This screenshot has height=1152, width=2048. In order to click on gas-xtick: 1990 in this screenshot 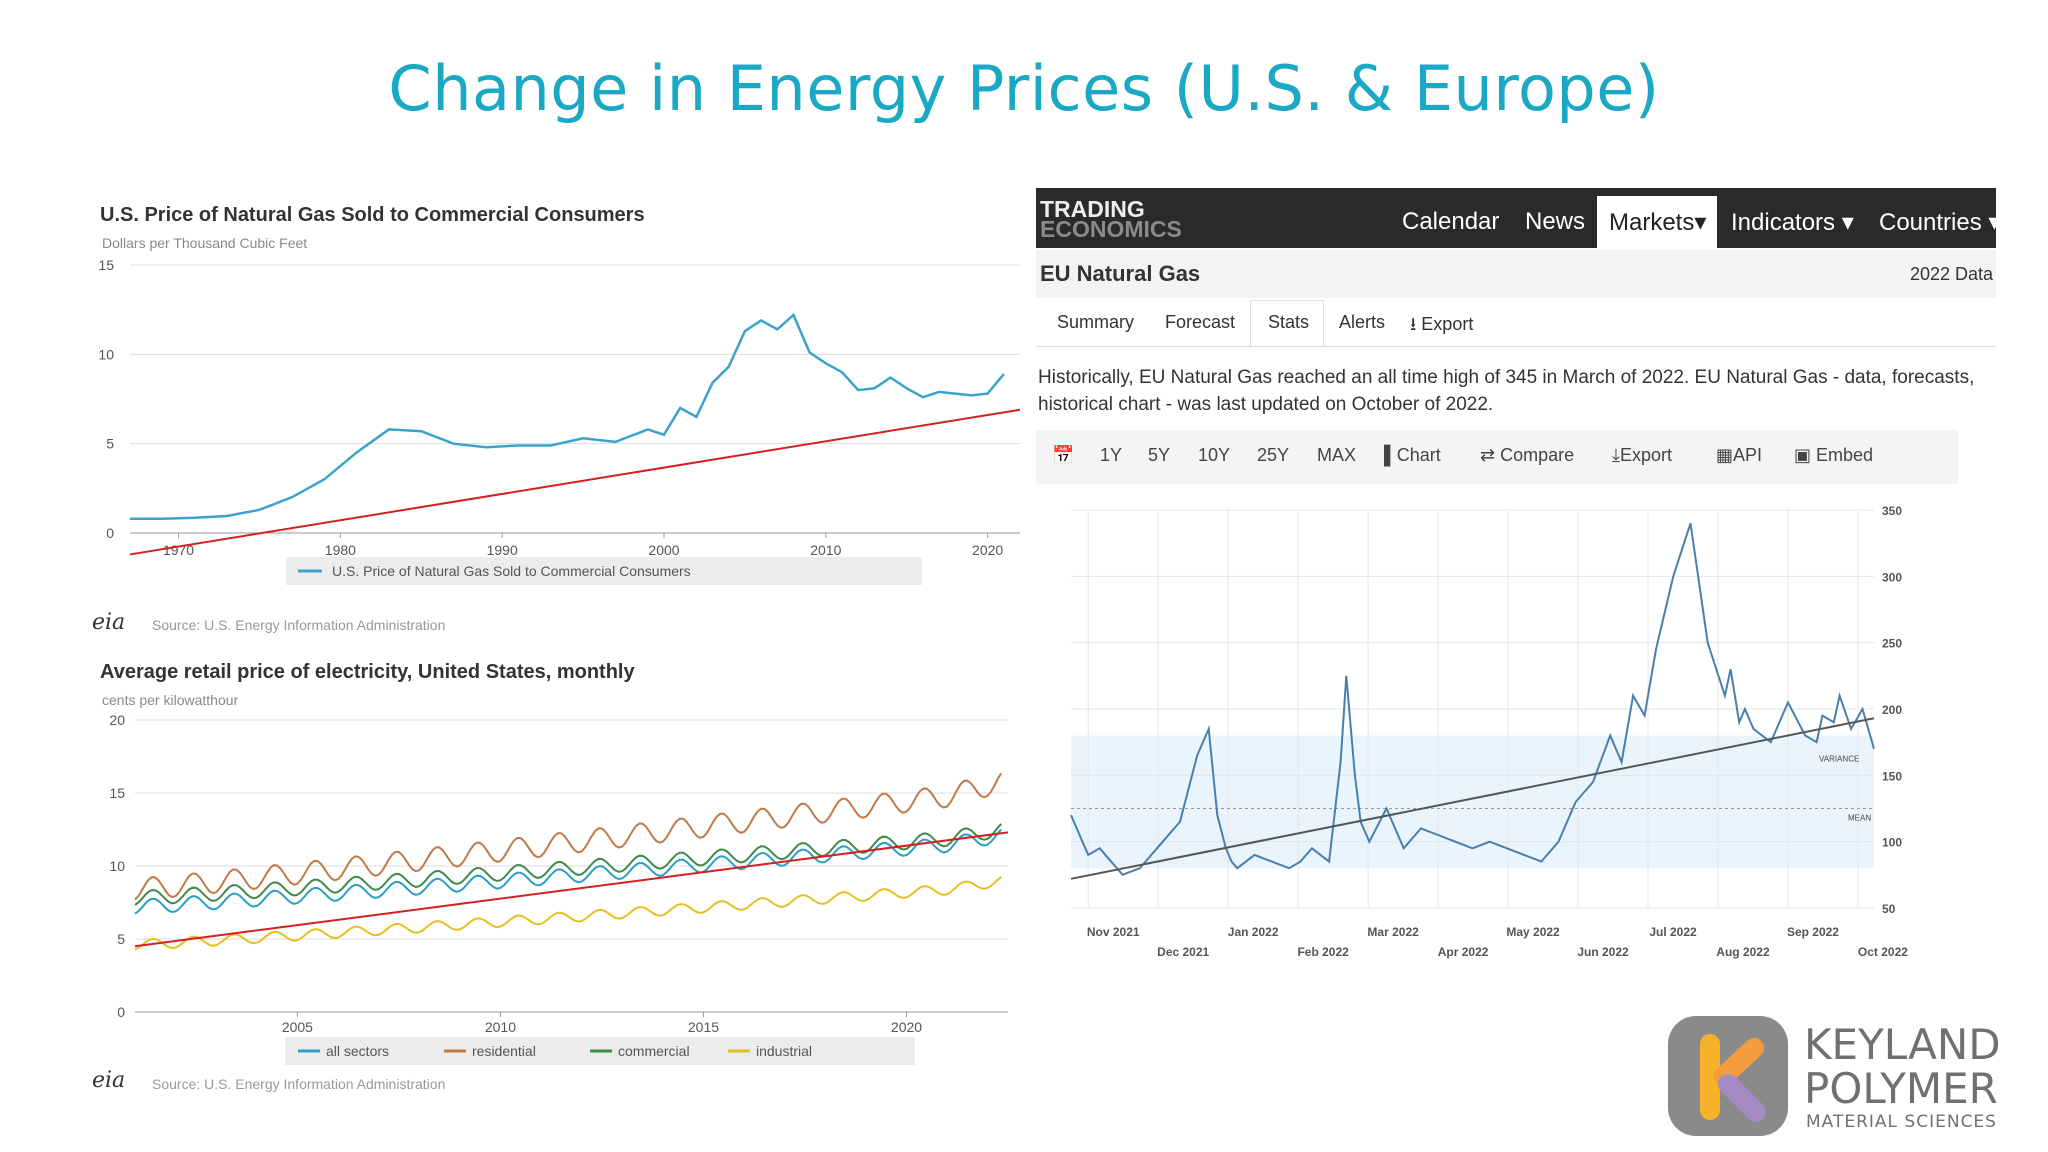, I will do `click(502, 550)`.